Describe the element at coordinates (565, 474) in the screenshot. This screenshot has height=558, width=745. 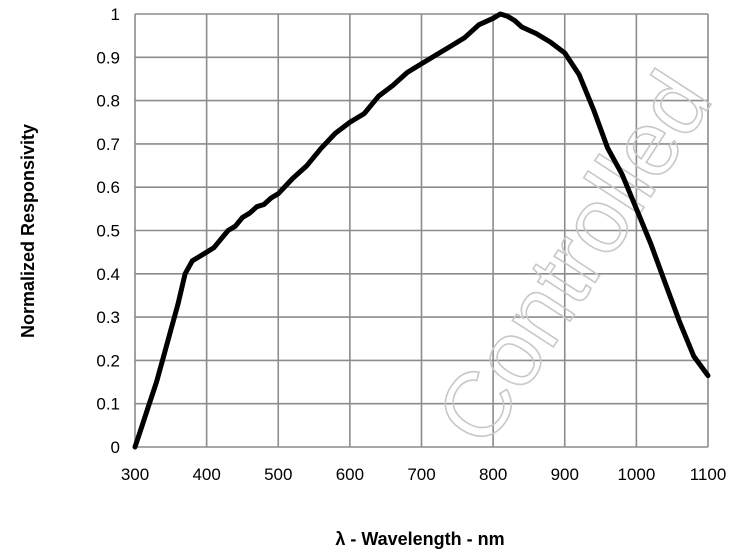
I see `x-tick-label-6: 900` at that location.